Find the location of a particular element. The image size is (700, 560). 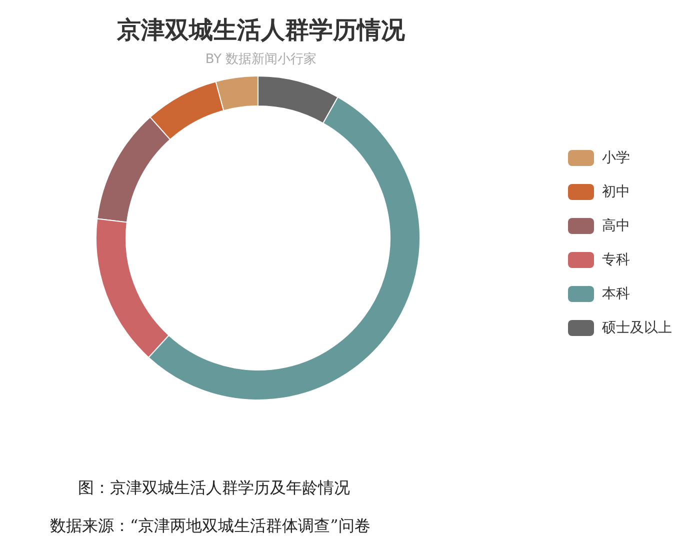

source-note: 数据来源：“京津两地双城生活群体调查”问卷 is located at coordinates (210, 526).